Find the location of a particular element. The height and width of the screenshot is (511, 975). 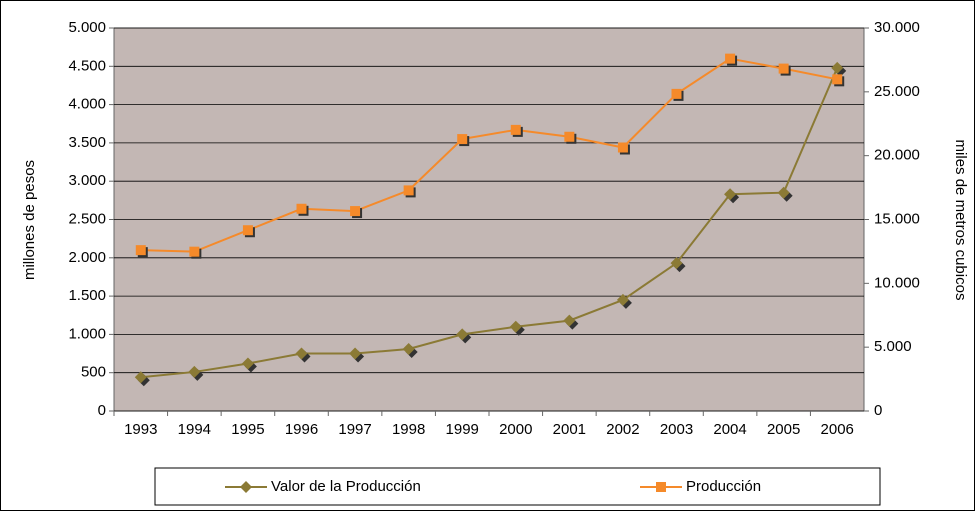

y-tick-label: 5.000 is located at coordinates (87, 27).